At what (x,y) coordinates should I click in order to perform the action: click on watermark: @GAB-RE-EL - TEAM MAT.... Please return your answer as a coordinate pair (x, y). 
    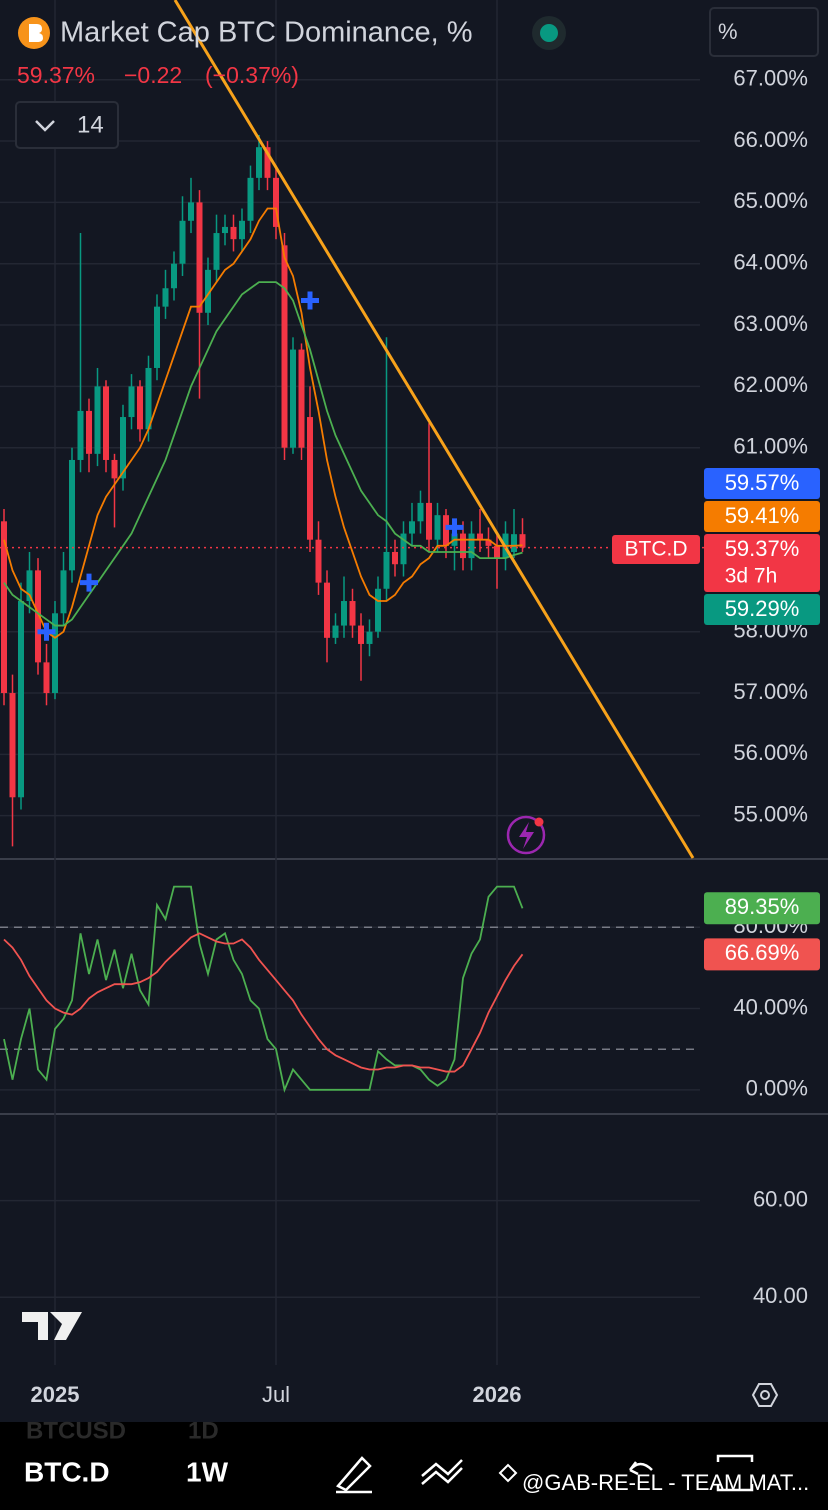
    Looking at the image, I should click on (665, 1482).